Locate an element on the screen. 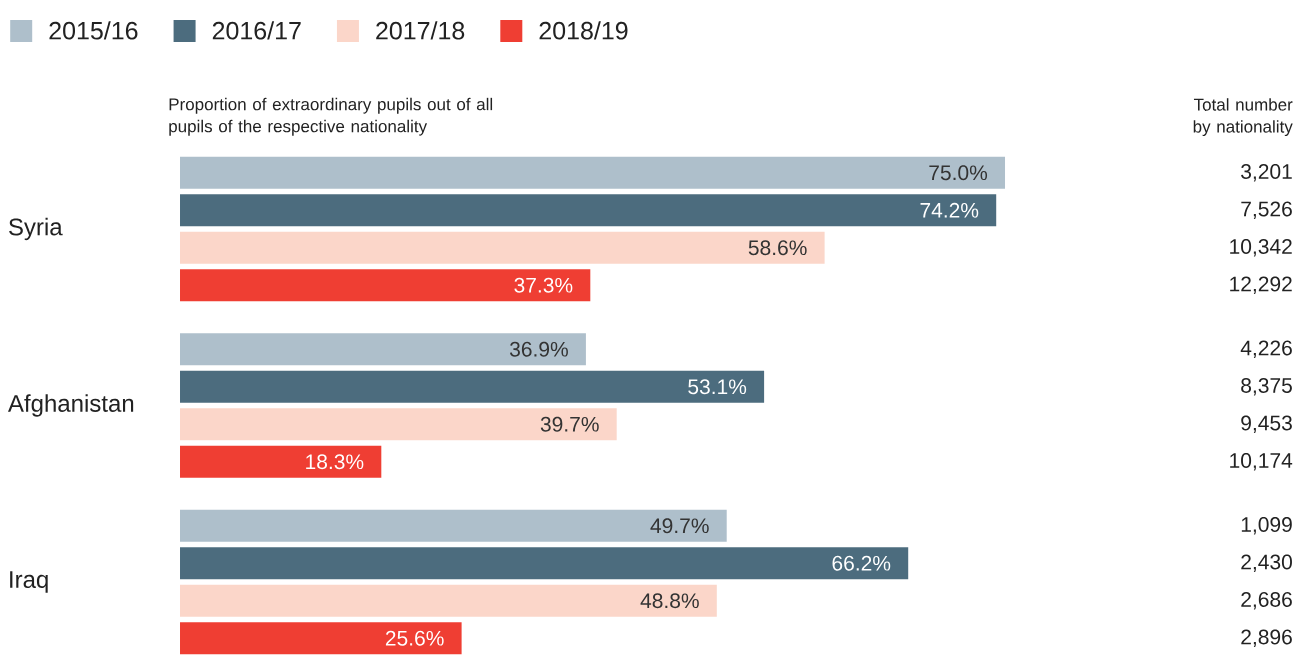  text: 12,292 is located at coordinates (1261, 285).